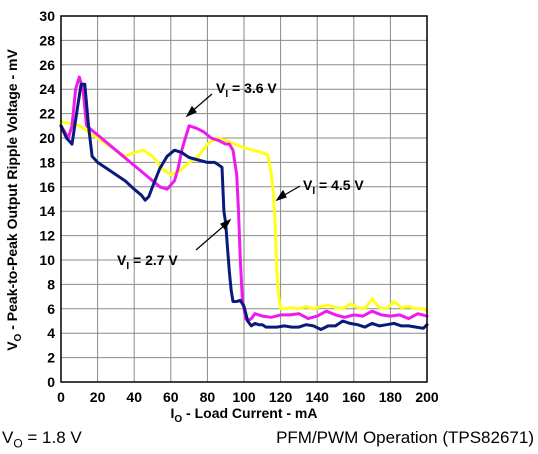 This screenshot has height=454, width=538. What do you see at coordinates (244, 397) in the screenshot?
I see `x-tick-label: 100` at bounding box center [244, 397].